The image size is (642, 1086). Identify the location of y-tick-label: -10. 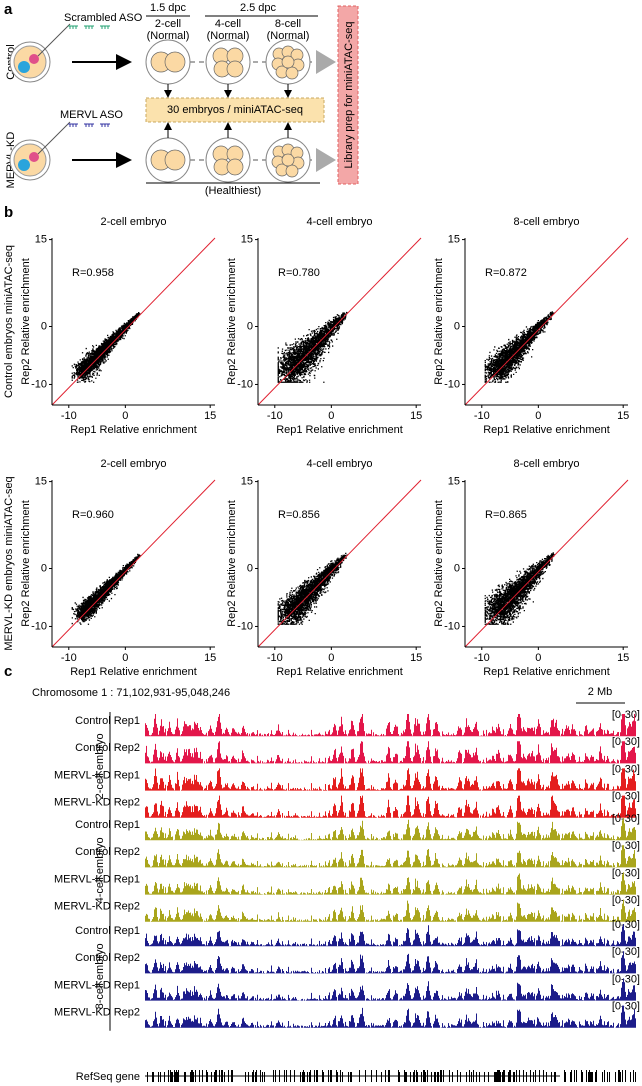
(452, 384).